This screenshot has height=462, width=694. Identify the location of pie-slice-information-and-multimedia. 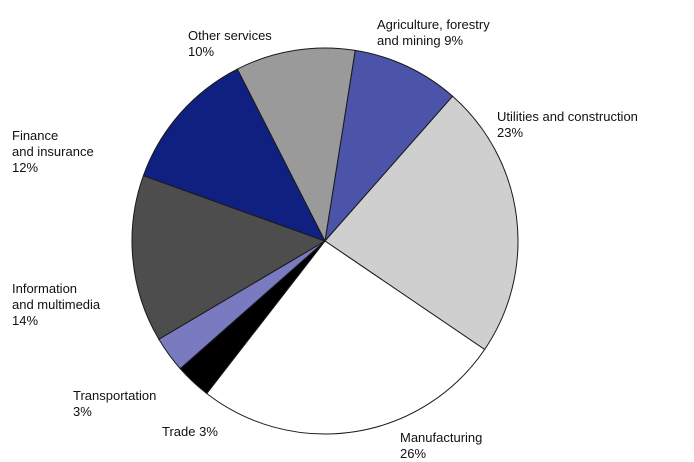
(229, 257).